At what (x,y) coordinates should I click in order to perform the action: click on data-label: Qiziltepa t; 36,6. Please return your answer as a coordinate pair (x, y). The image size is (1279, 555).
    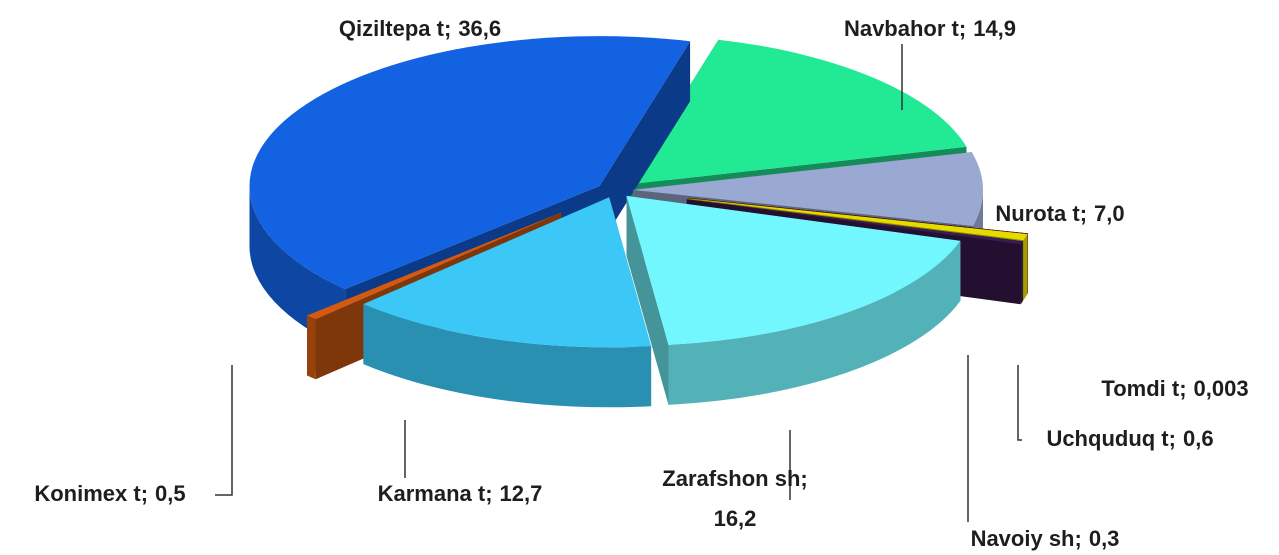
    Looking at the image, I should click on (420, 28).